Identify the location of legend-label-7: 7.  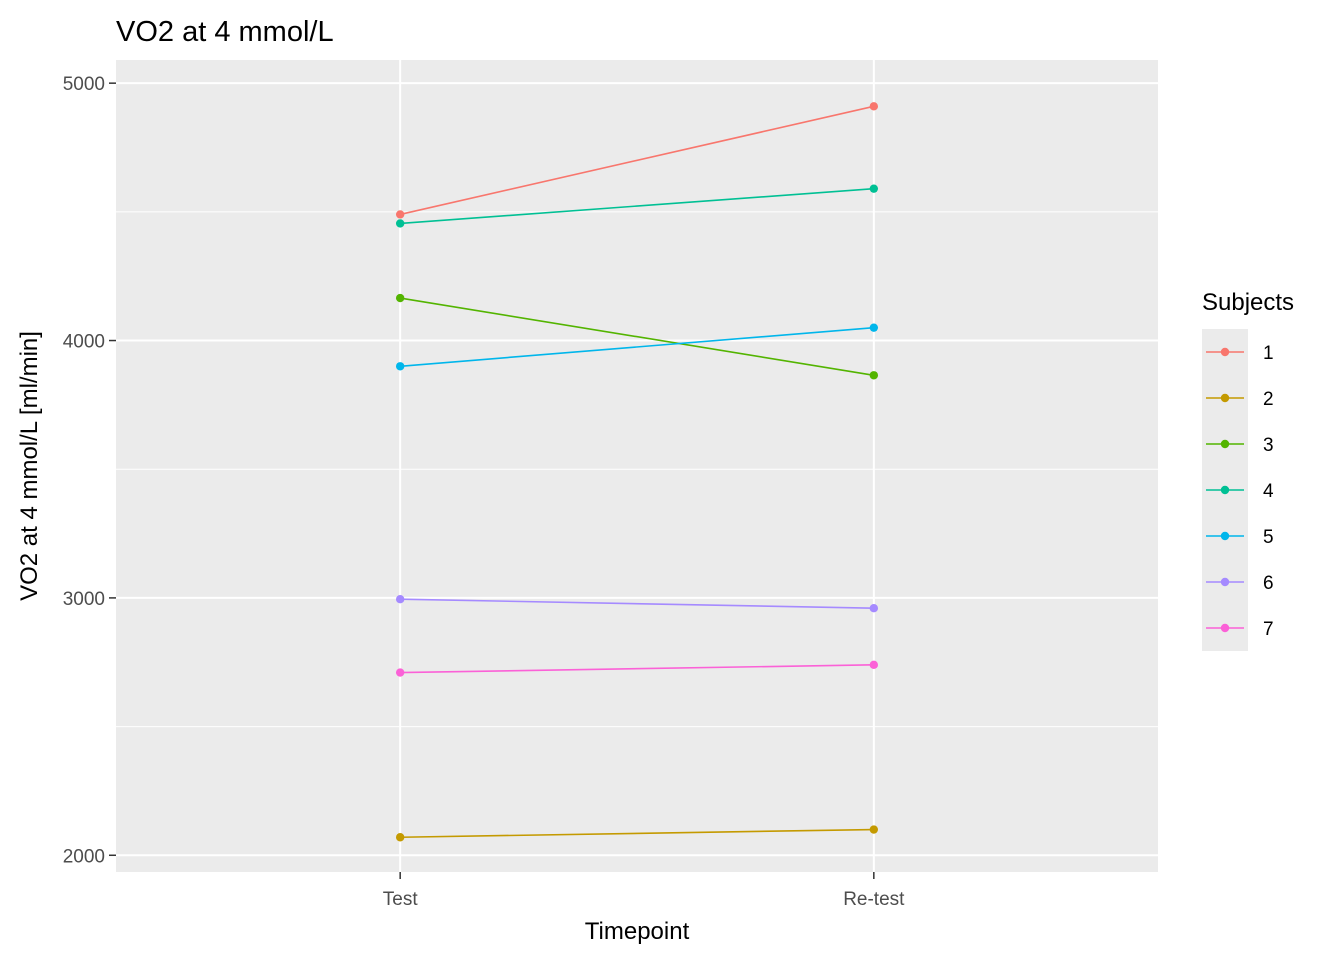
(1268, 629).